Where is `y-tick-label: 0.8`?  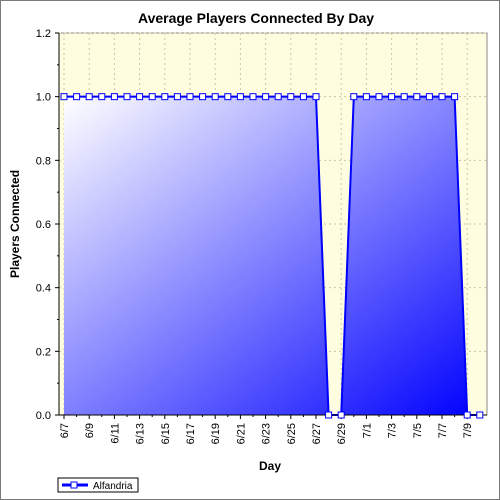
y-tick-label: 0.8 is located at coordinates (43, 161).